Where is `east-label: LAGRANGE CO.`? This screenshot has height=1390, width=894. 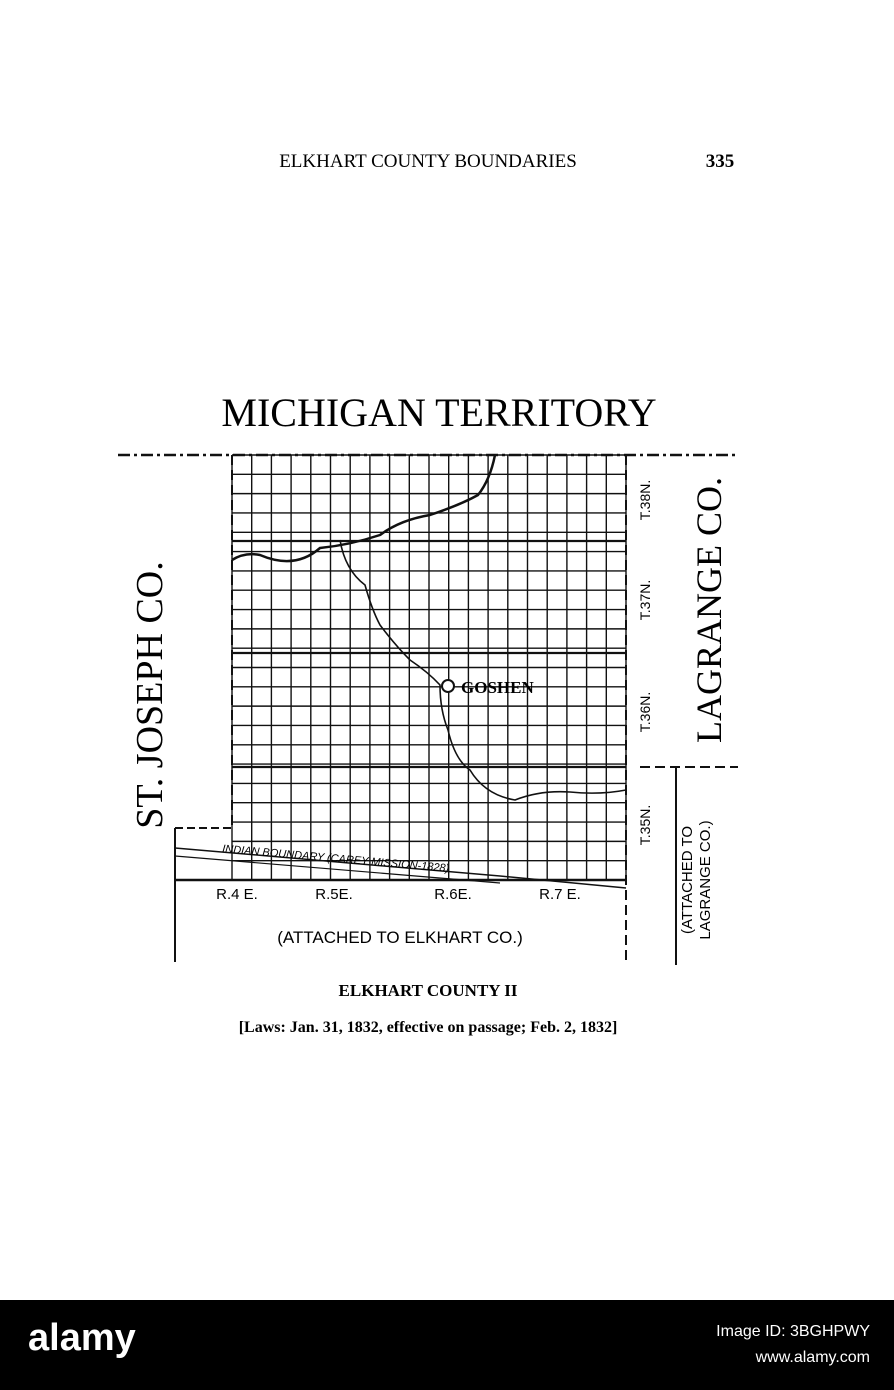 east-label: LAGRANGE CO. is located at coordinates (709, 610).